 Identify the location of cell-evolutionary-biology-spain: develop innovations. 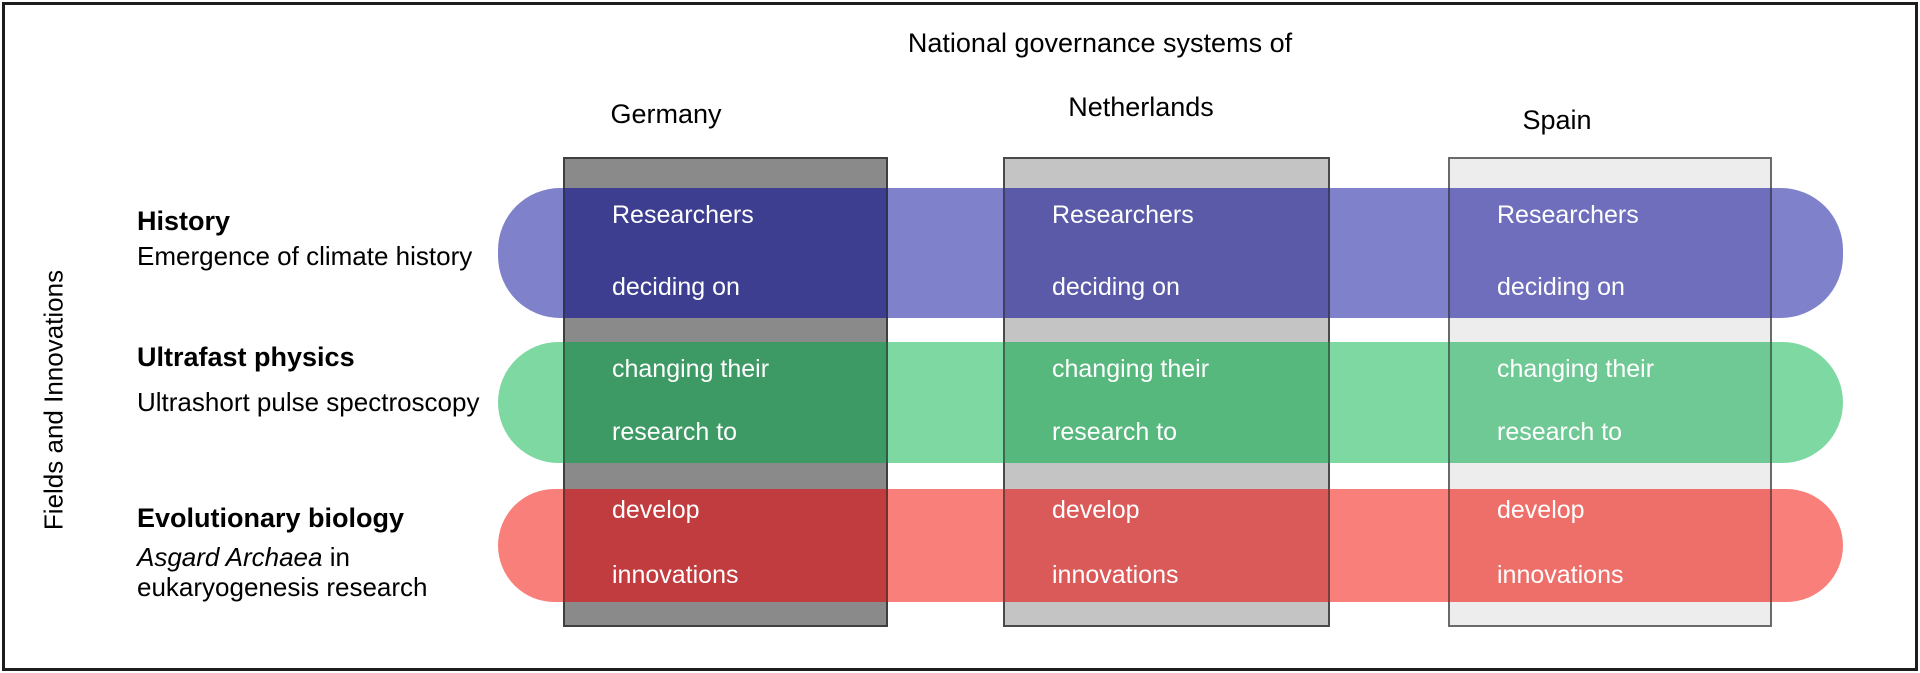
(1610, 545).